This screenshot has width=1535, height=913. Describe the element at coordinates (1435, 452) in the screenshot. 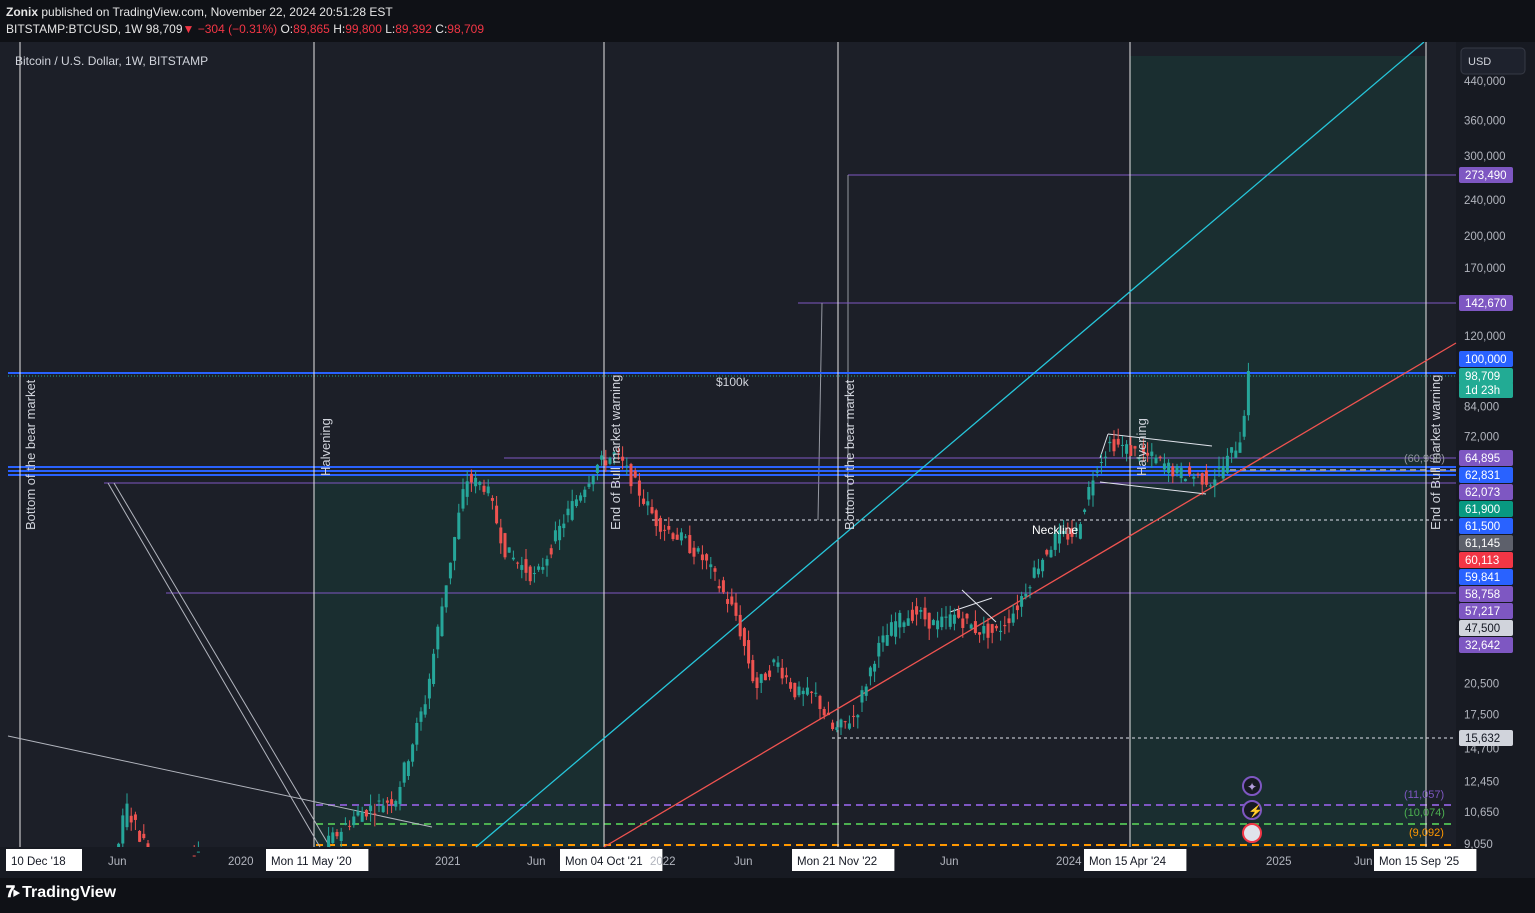

I see `annotation-end-bull-2: End of Bull market warning` at that location.